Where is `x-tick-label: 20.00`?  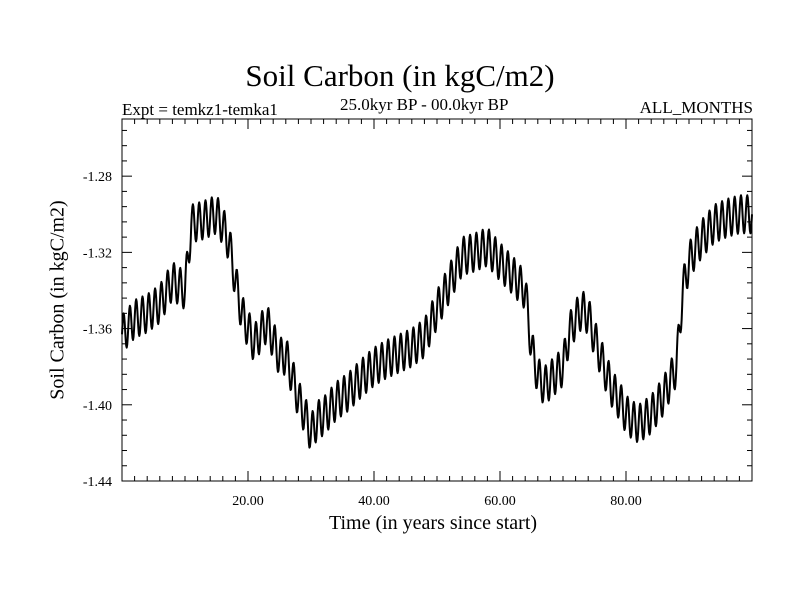
x-tick-label: 20.00 is located at coordinates (248, 501).